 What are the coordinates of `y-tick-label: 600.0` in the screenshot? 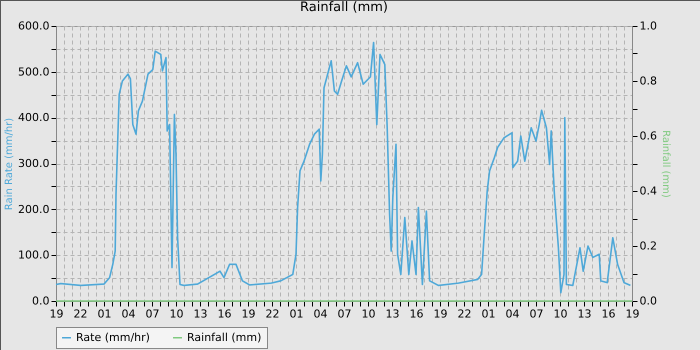 It's located at (34, 26).